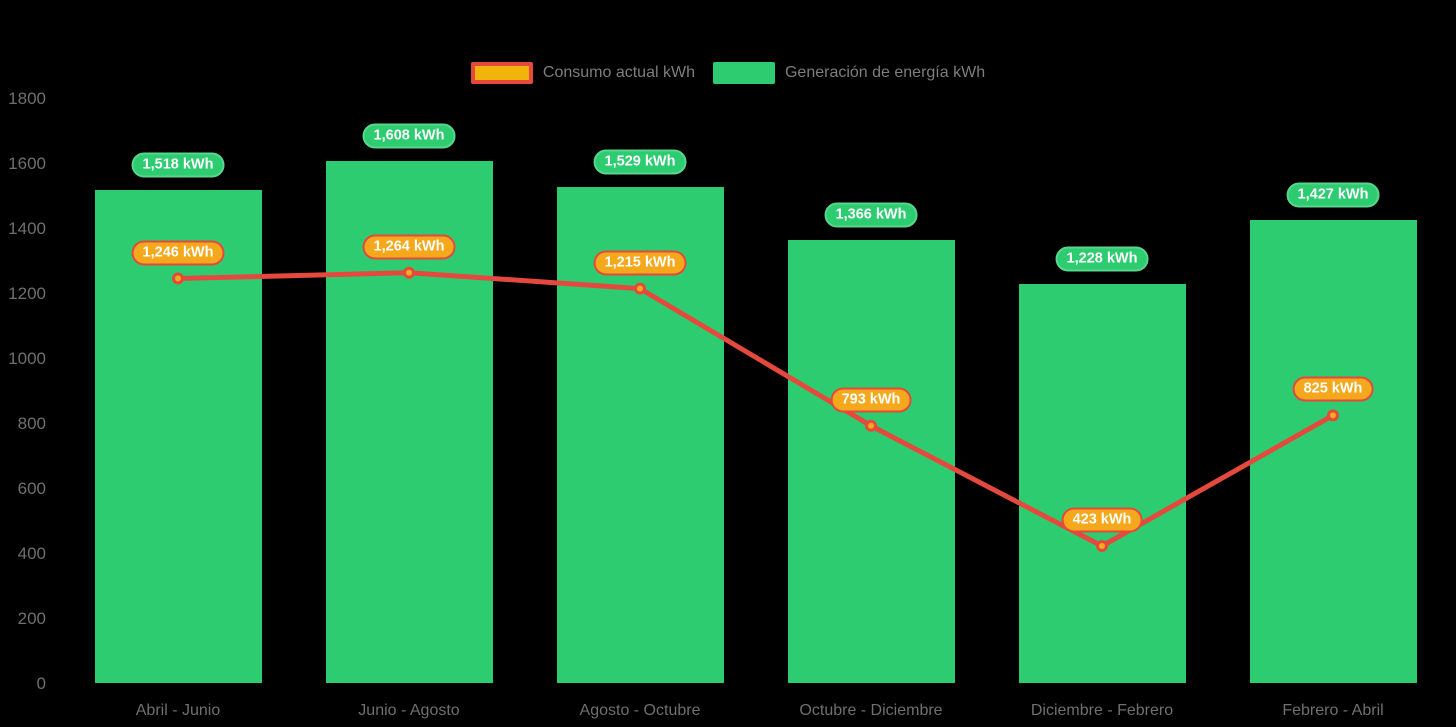 The width and height of the screenshot is (1456, 727). What do you see at coordinates (885, 72) in the screenshot?
I see `legend-label-generacion: Generación de energía kWh` at bounding box center [885, 72].